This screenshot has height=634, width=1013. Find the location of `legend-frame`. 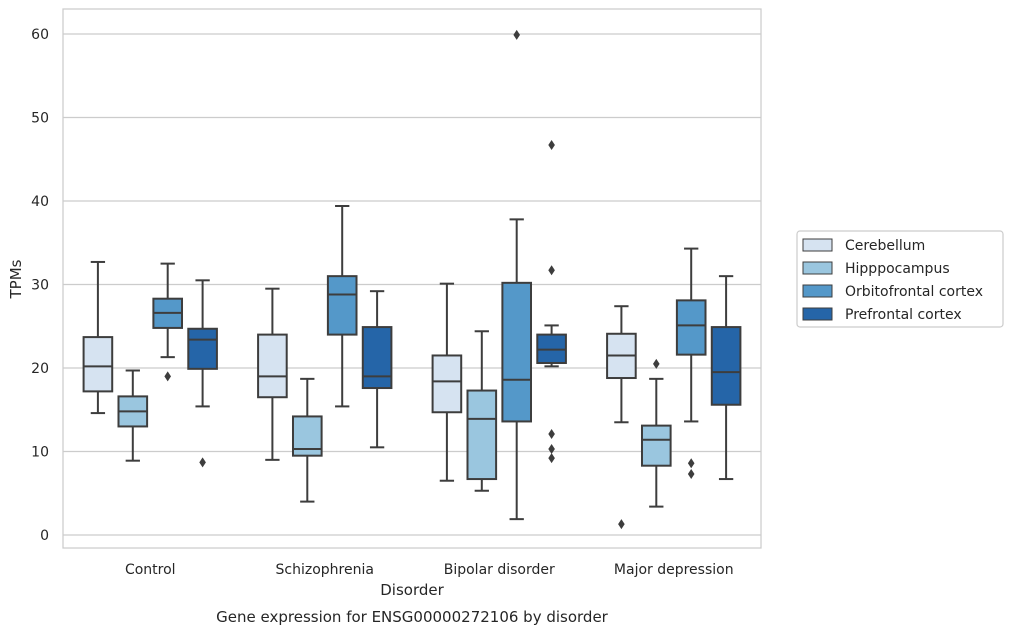

legend-frame is located at coordinates (900, 279).